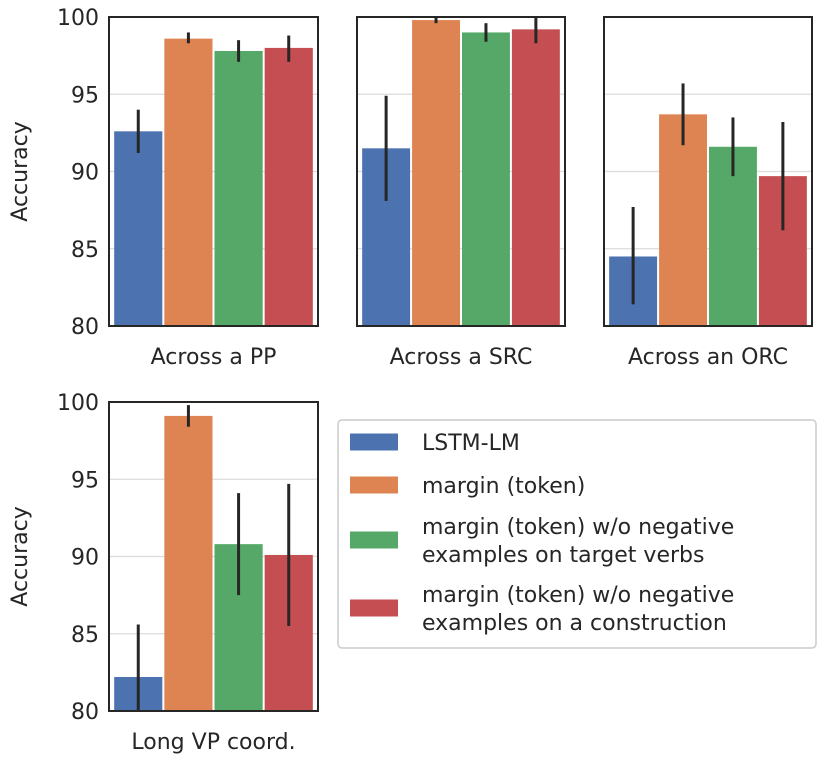 This screenshot has width=830, height=761. I want to click on legend-entry: margin (token), so click(467, 486).